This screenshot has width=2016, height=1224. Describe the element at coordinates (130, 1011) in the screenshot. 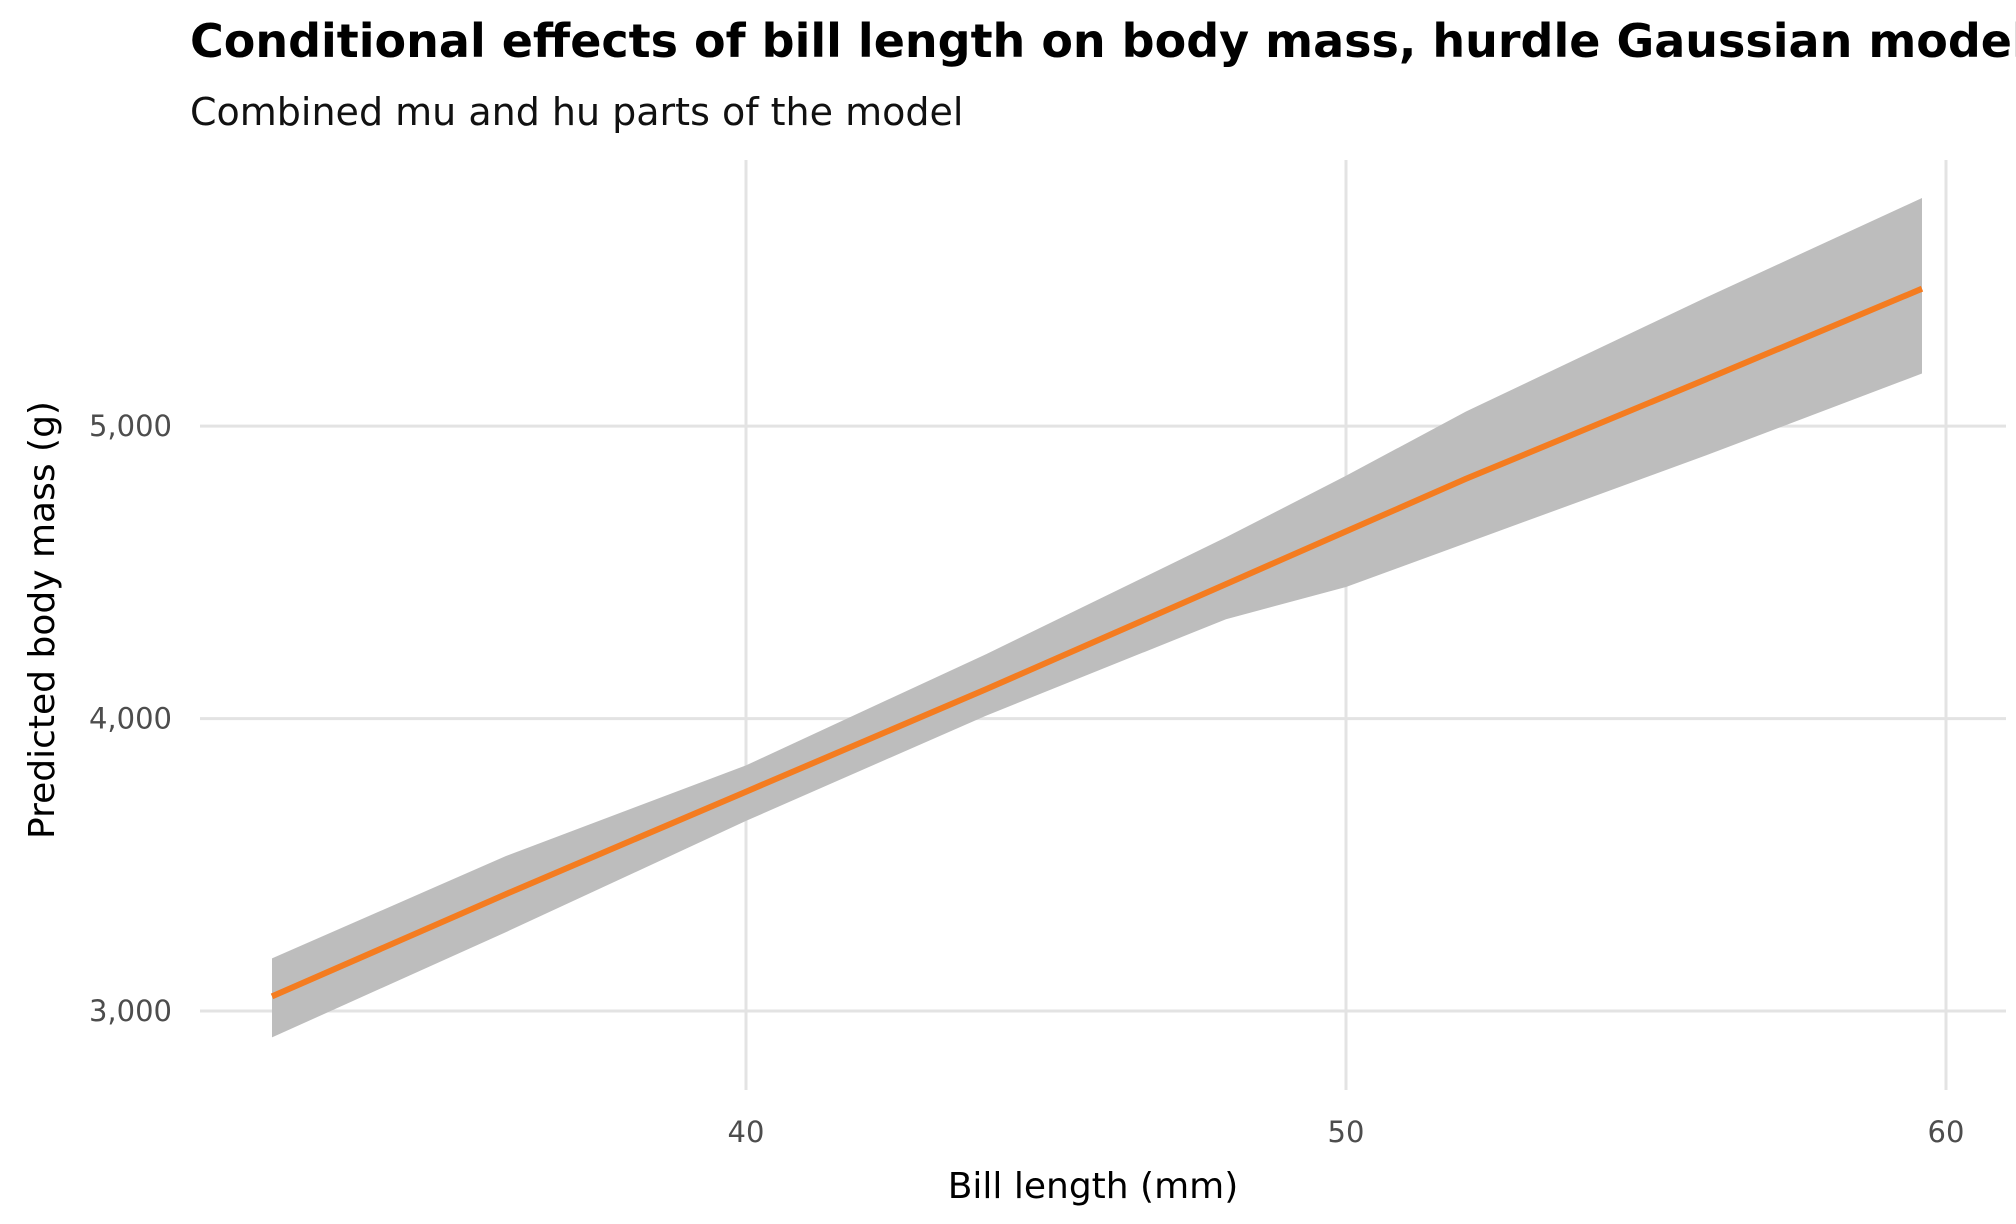

I see `y-tick-label: 3,000` at that location.